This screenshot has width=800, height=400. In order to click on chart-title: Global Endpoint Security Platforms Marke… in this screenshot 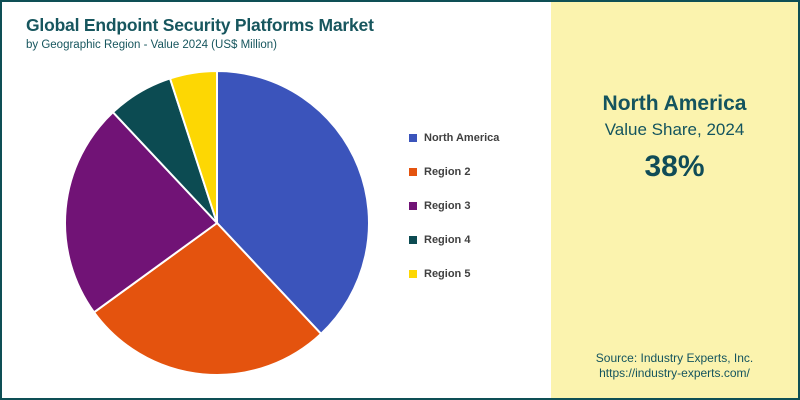, I will do `click(200, 25)`.